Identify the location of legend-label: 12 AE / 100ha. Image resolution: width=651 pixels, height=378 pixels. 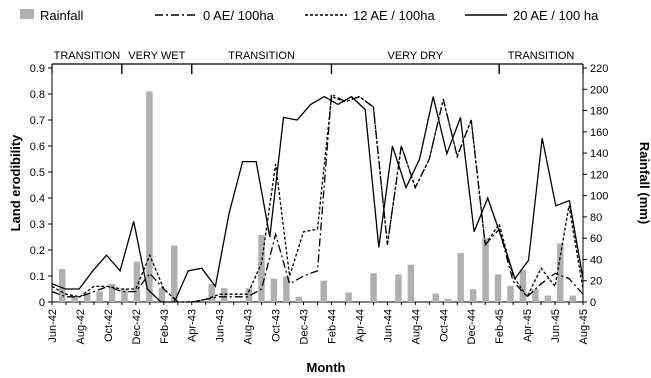
(394, 15).